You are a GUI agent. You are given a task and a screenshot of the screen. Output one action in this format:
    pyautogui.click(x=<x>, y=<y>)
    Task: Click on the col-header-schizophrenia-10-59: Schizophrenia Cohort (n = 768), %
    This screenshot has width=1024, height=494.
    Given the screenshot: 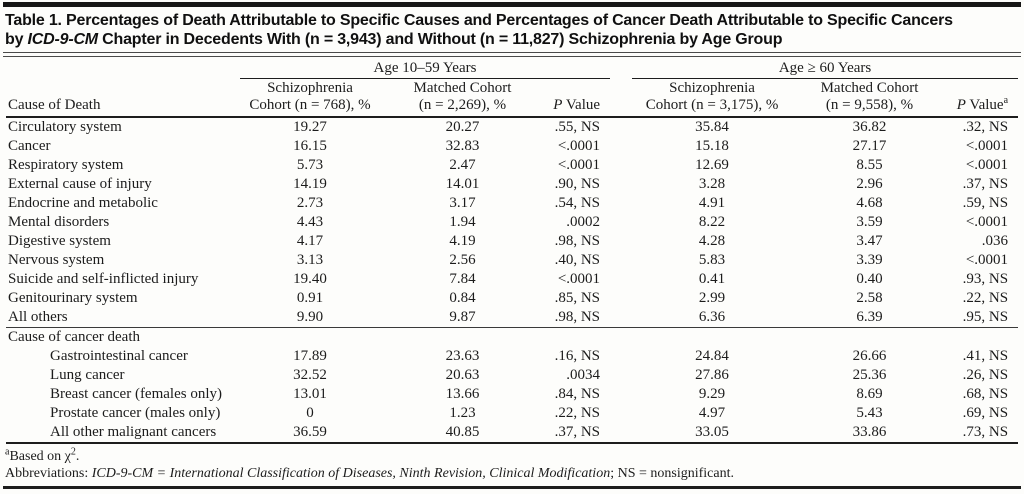 What is the action you would take?
    pyautogui.click(x=310, y=98)
    